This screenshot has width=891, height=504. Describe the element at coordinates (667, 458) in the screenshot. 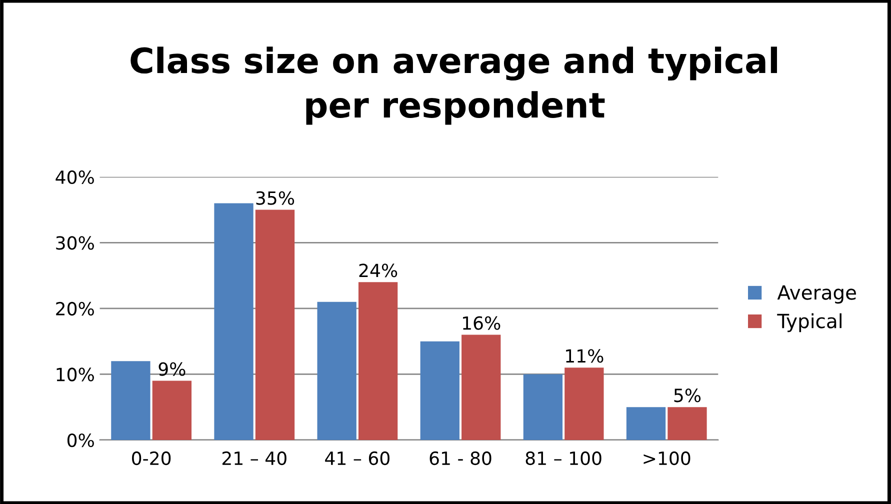

I see `x-tick-label: >100` at that location.